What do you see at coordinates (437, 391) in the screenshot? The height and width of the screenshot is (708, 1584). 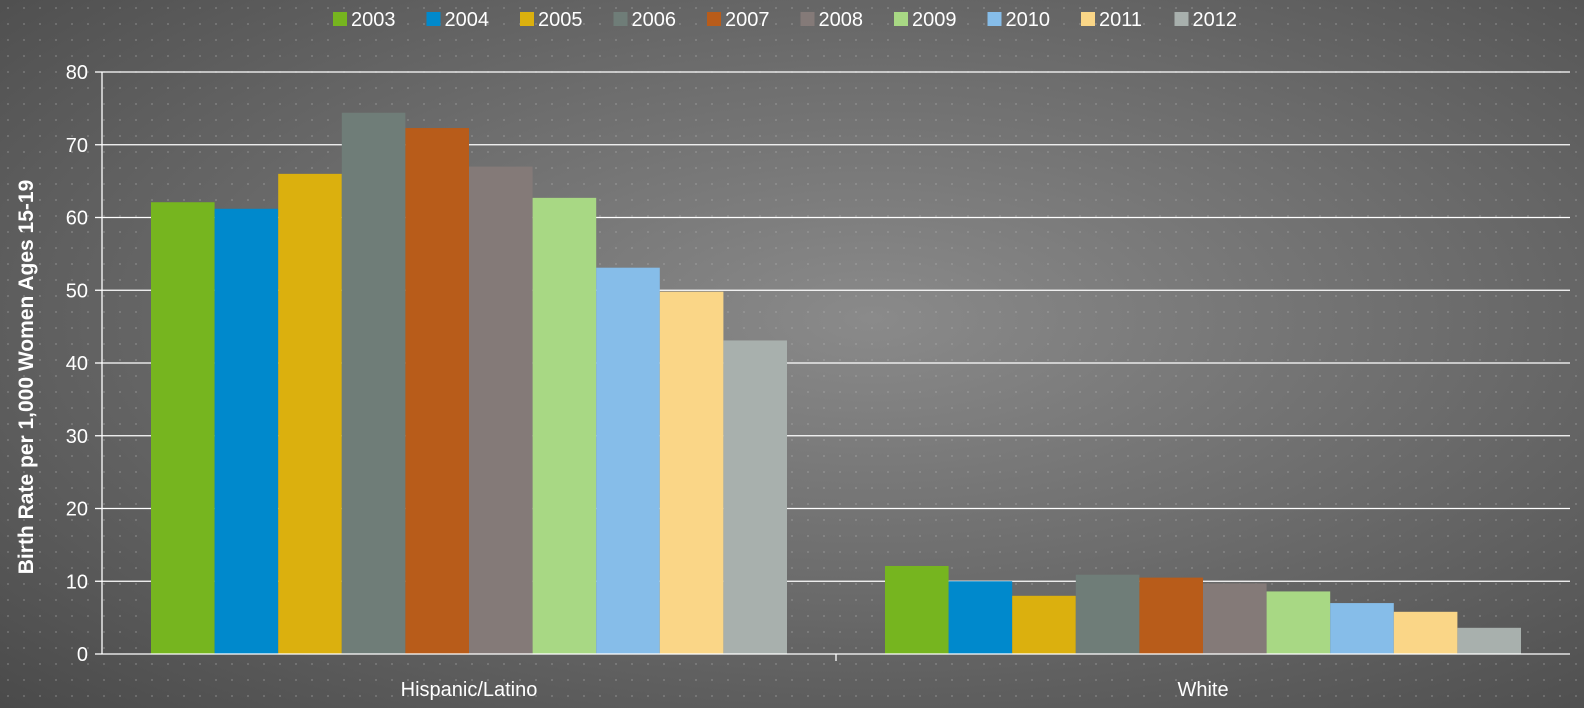 I see `bar-2007-hispanic-latino` at bounding box center [437, 391].